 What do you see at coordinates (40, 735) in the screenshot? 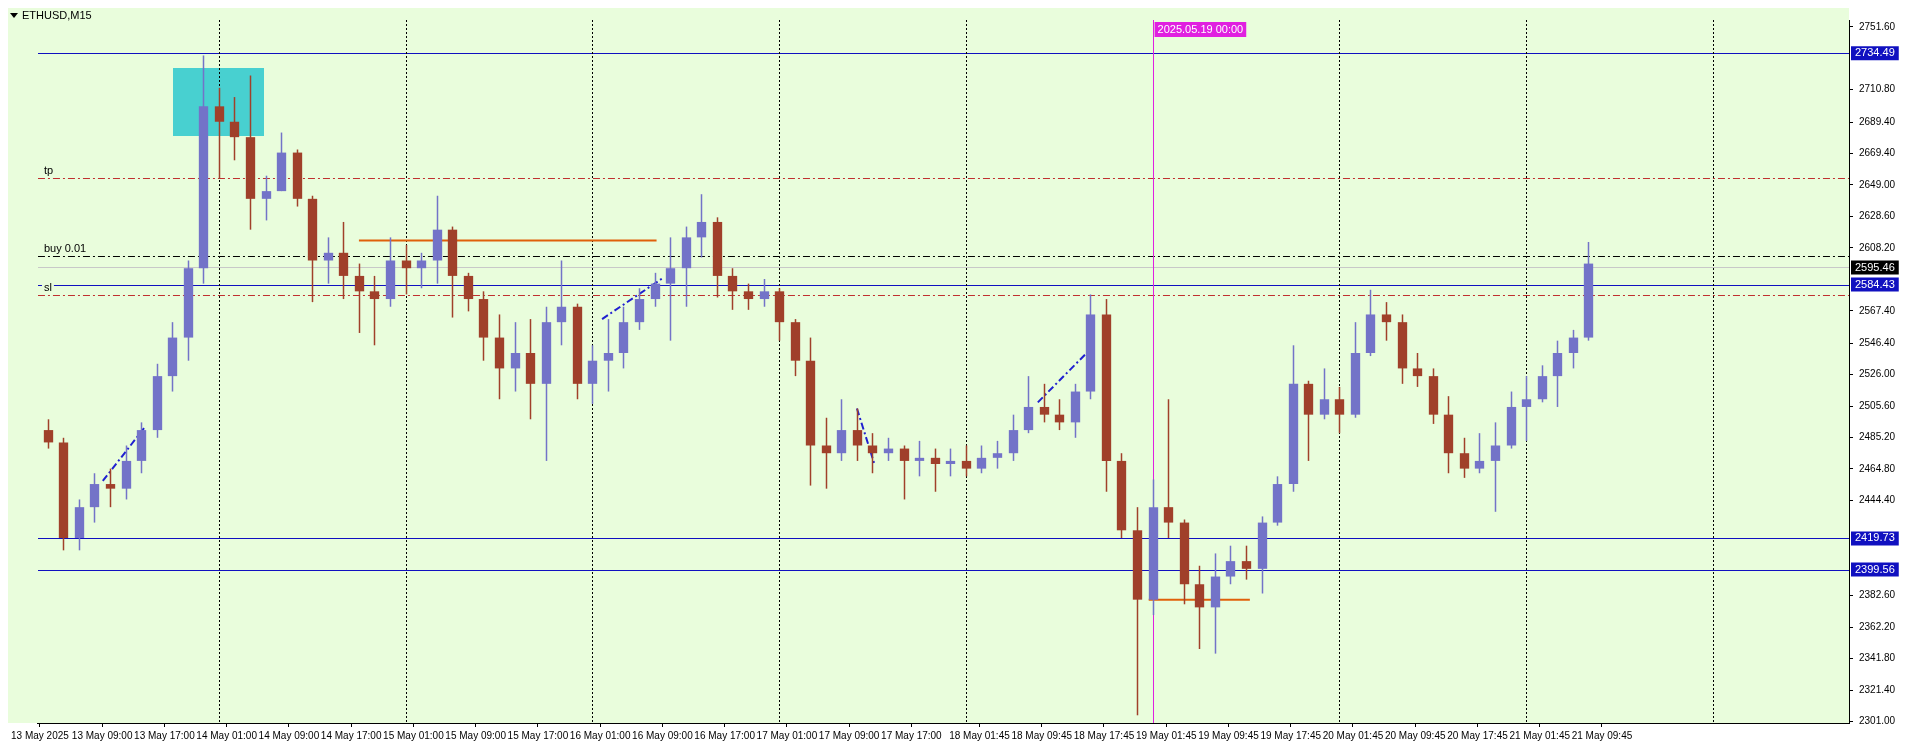
I see `x-tick-label: 13 May 2025` at bounding box center [40, 735].